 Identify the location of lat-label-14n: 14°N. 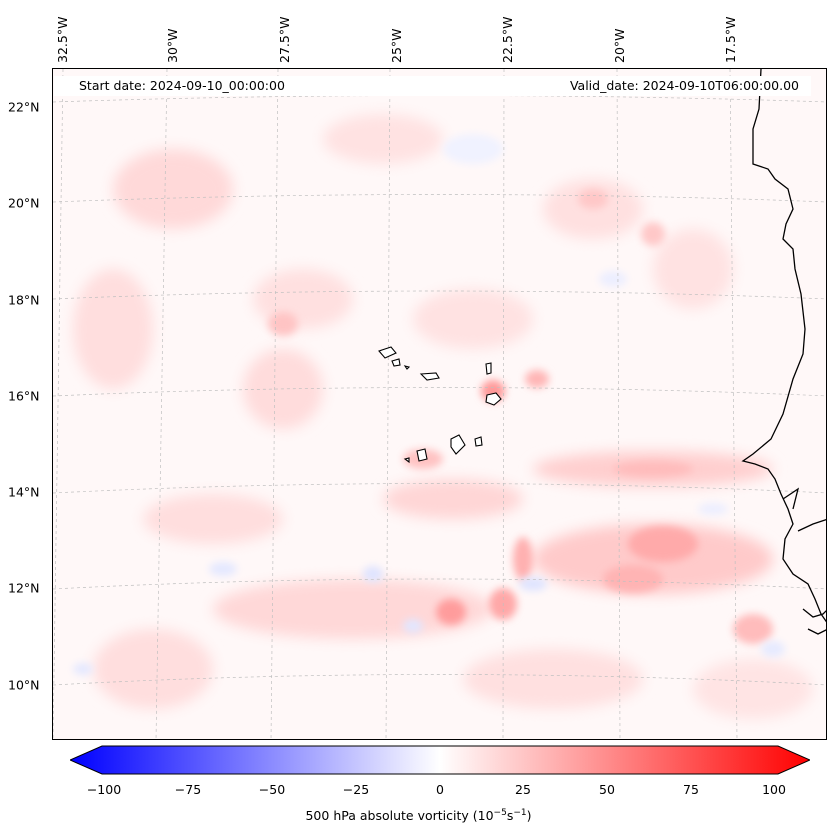
(24, 492).